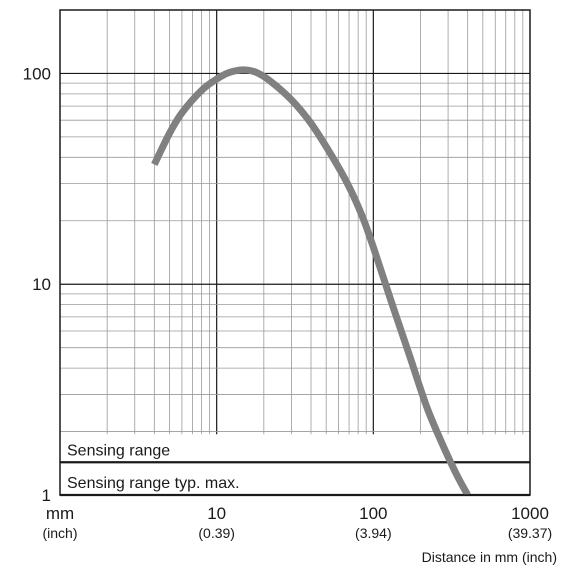  Describe the element at coordinates (216, 533) in the screenshot. I see `x-tick-sublabel: (0.39)` at that location.